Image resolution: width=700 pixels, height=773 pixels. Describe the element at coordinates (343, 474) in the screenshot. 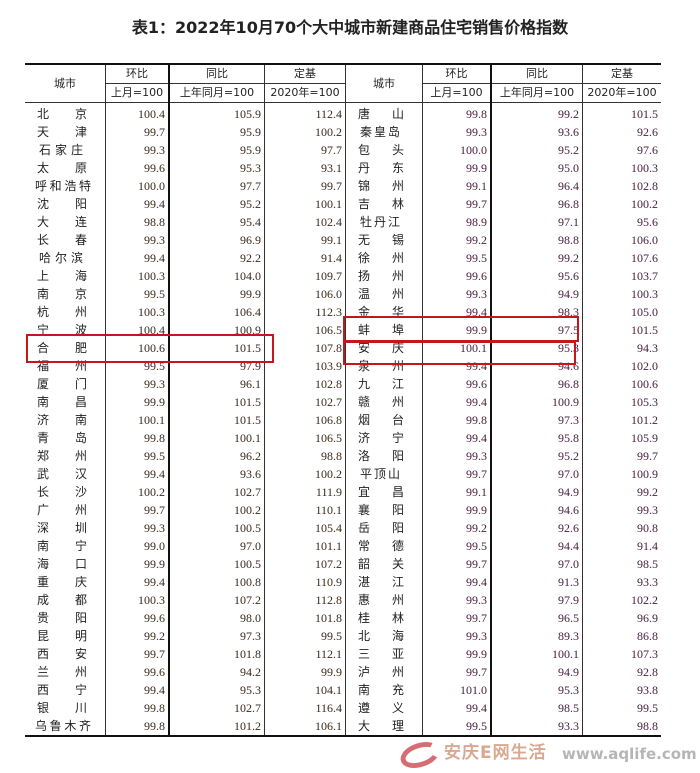

I see `table-row: 武汉 99.4 93.6 100.2 平顶山 99.7 97.0 100.9` at that location.